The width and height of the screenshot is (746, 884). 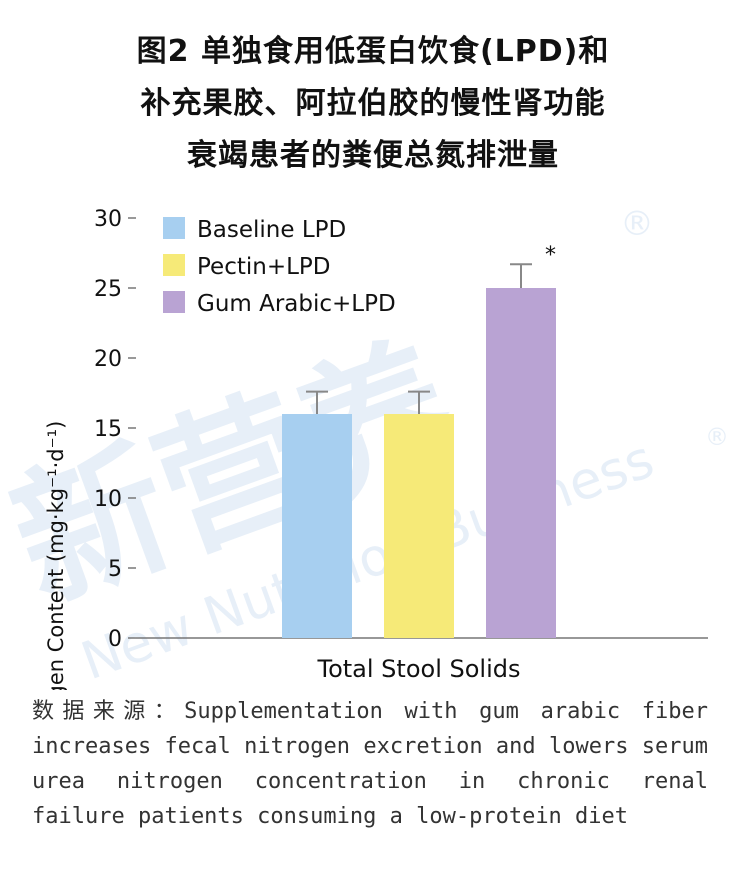 I want to click on y-tick-label: 25, so click(x=108, y=289).